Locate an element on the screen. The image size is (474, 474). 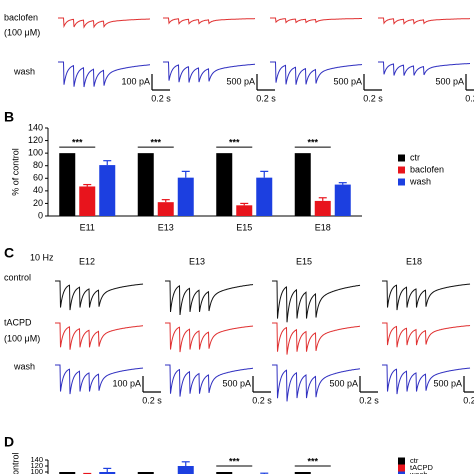
y-axis-label: control is located at coordinates (15, 463).